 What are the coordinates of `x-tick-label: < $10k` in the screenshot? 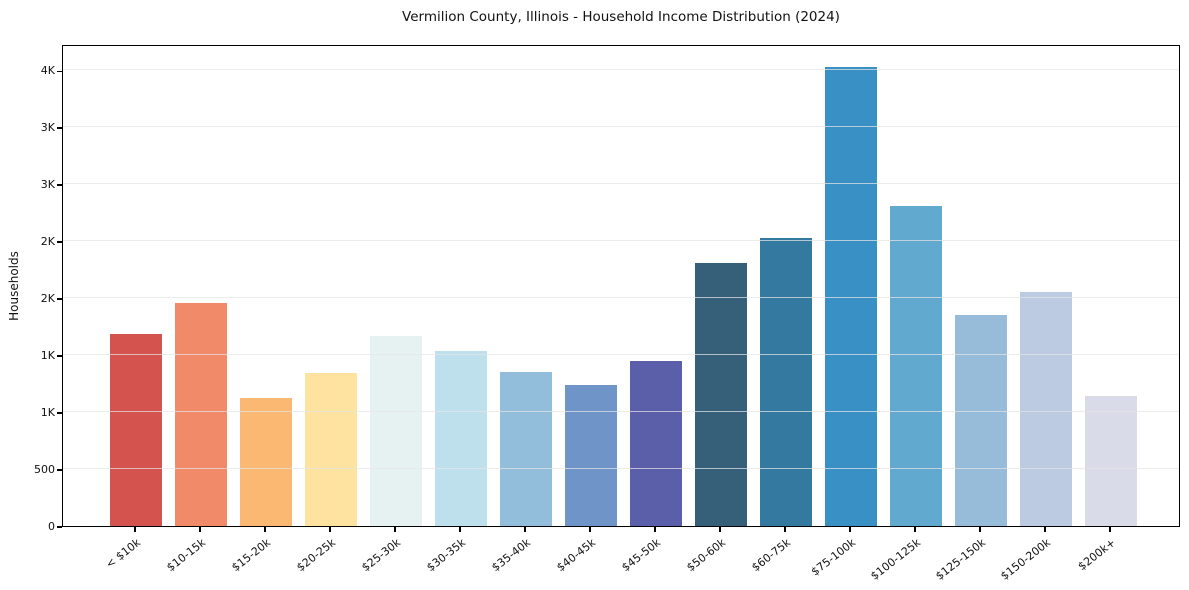 It's located at (123, 553).